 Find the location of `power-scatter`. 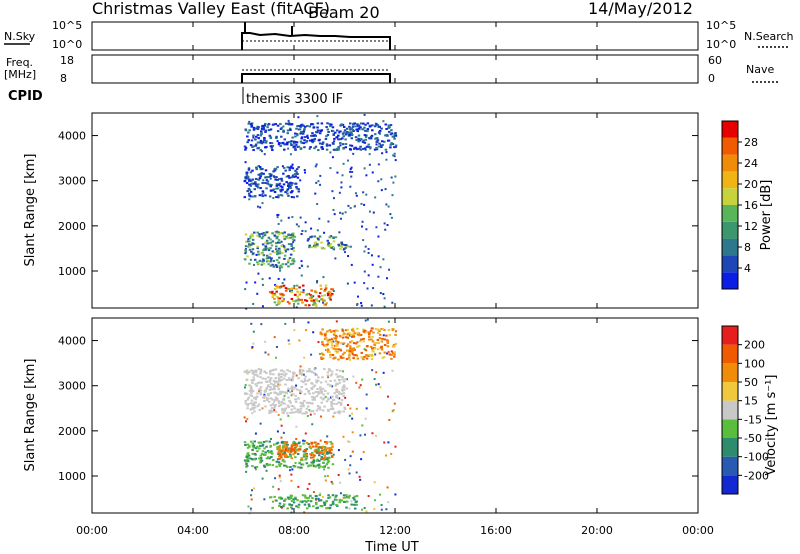

power-scatter is located at coordinates (320, 211).